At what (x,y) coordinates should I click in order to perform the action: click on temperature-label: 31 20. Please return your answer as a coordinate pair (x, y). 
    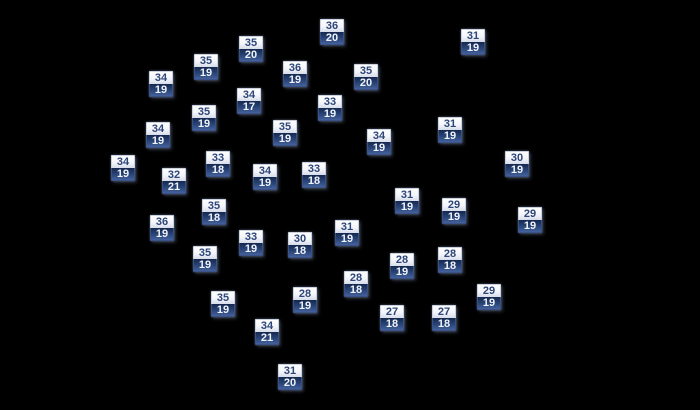
    Looking at the image, I should click on (290, 377).